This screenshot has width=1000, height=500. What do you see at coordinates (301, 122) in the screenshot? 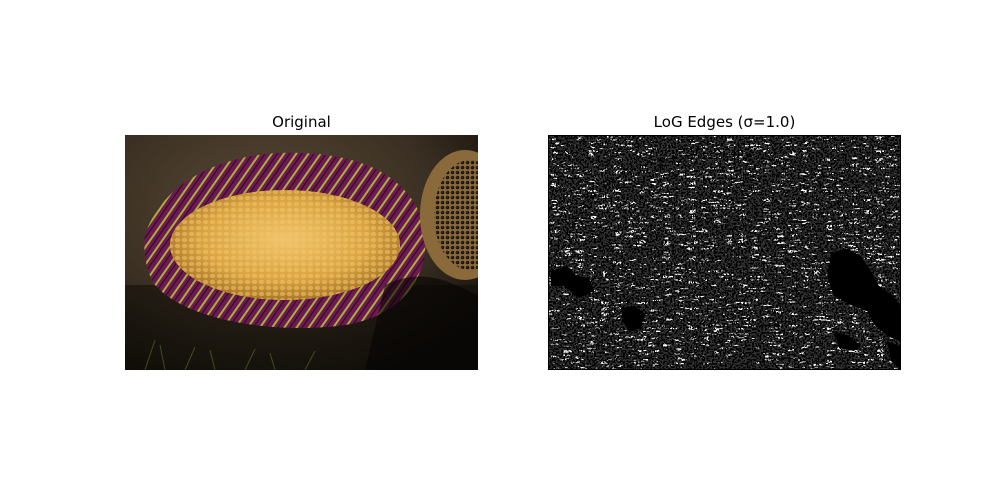
I see `left-panel-title: Original` at bounding box center [301, 122].